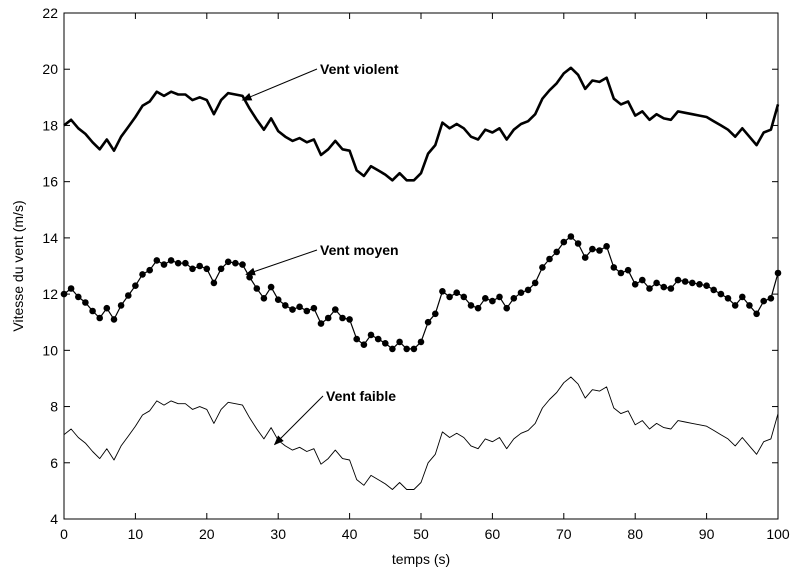 Image resolution: width=790 pixels, height=572 pixels. What do you see at coordinates (707, 534) in the screenshot?
I see `x-tick-label: 90` at bounding box center [707, 534].